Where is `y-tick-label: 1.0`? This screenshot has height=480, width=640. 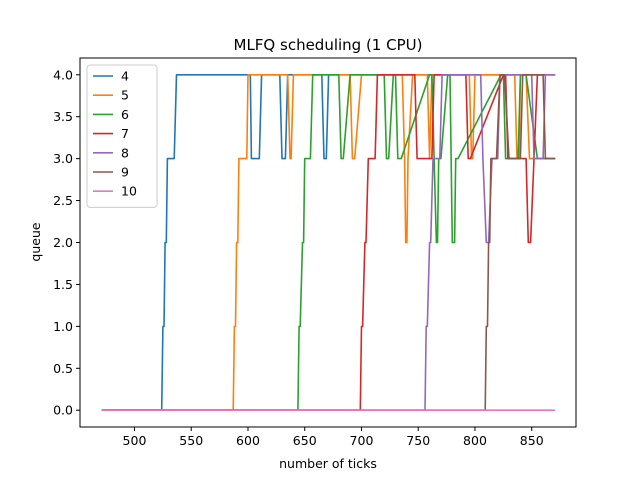 y-tick-label: 1.0 is located at coordinates (63, 326).